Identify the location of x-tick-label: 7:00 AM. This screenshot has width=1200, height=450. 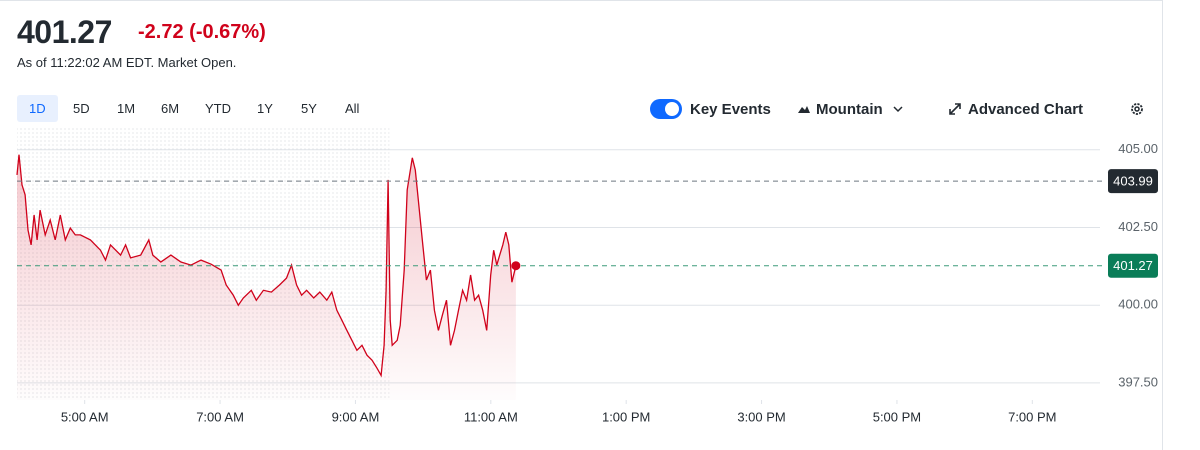
(220, 416).